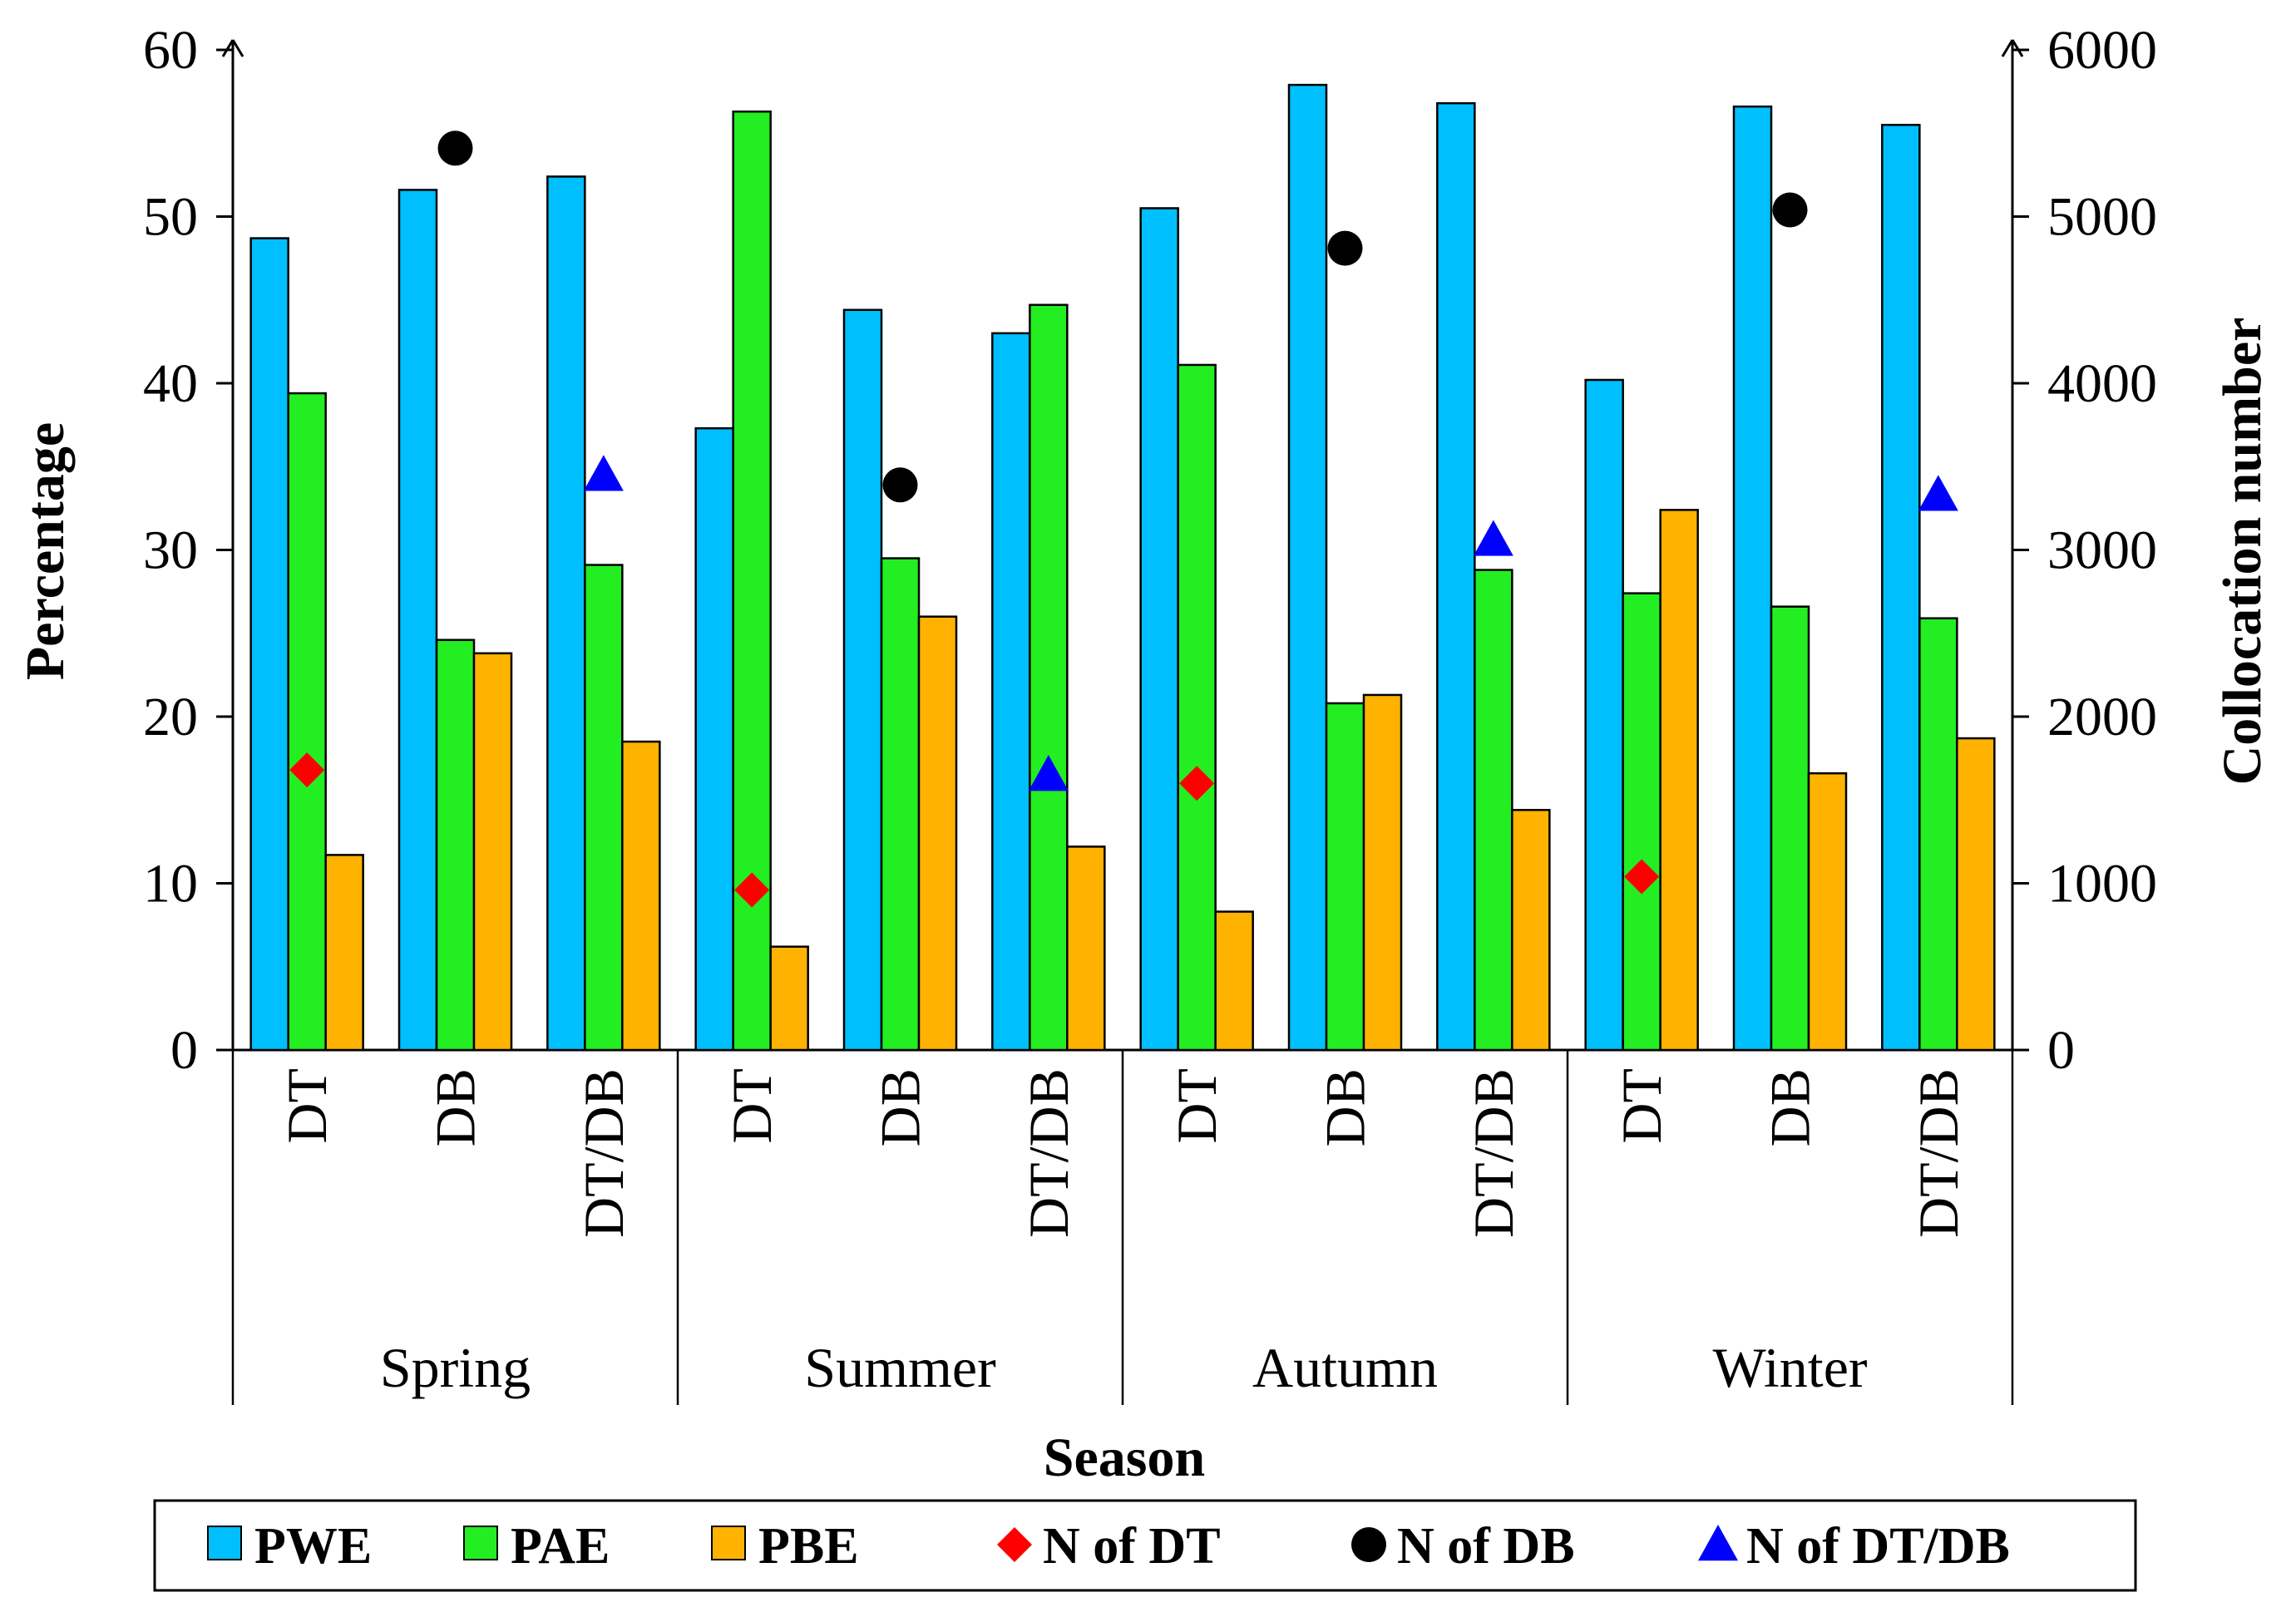 Image resolution: width=2296 pixels, height=1607 pixels. Describe the element at coordinates (1132, 1546) in the screenshot. I see `legend-label-n-of-dt: N of DT` at that location.